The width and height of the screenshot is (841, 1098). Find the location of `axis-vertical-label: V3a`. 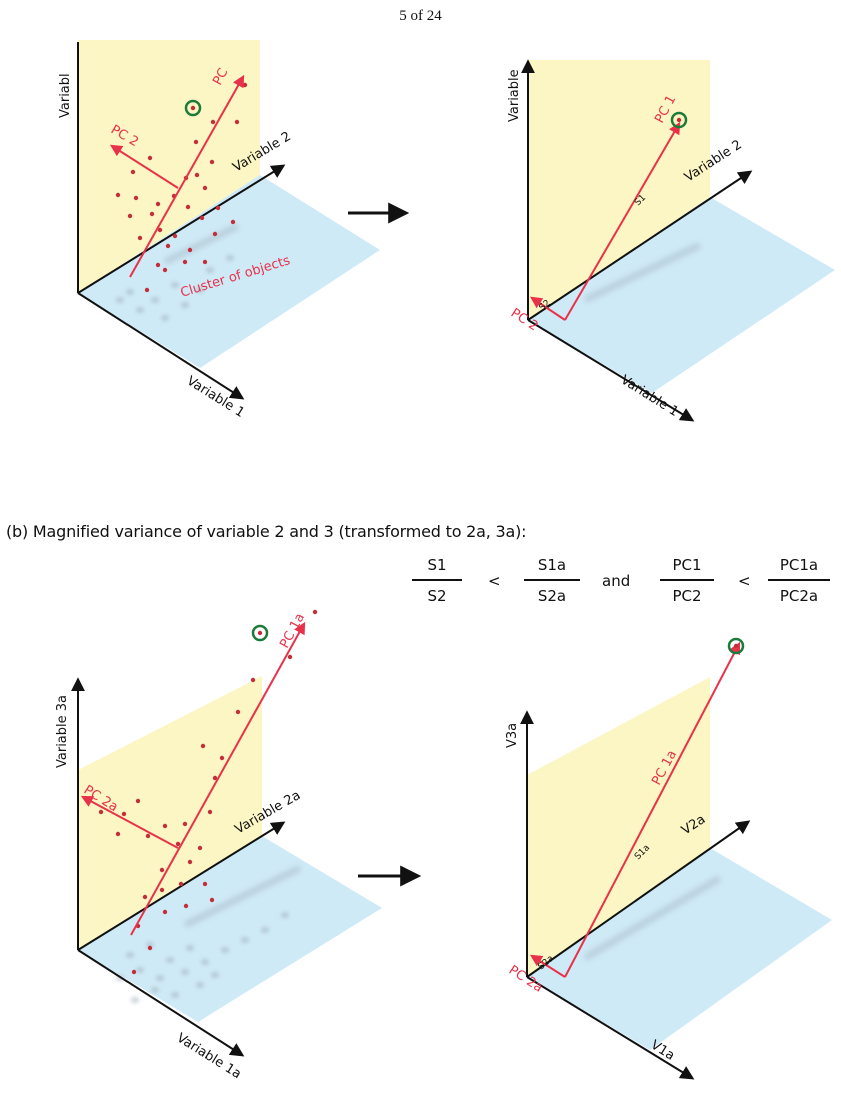

axis-vertical-label: V3a is located at coordinates (512, 735).